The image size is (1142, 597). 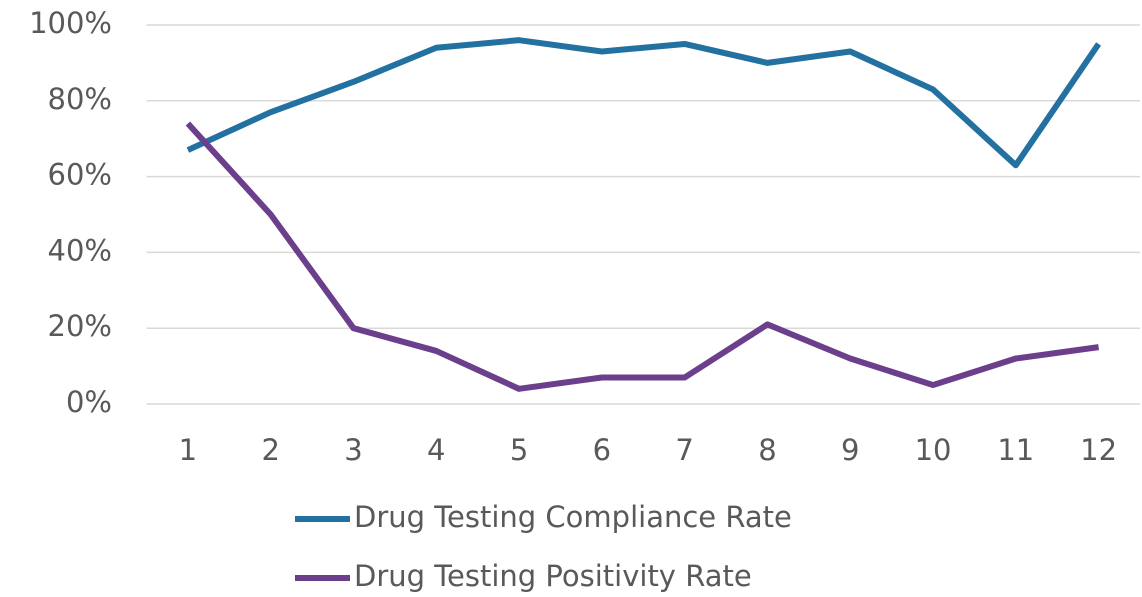 What do you see at coordinates (80, 250) in the screenshot?
I see `y-tick-label: 40%` at bounding box center [80, 250].